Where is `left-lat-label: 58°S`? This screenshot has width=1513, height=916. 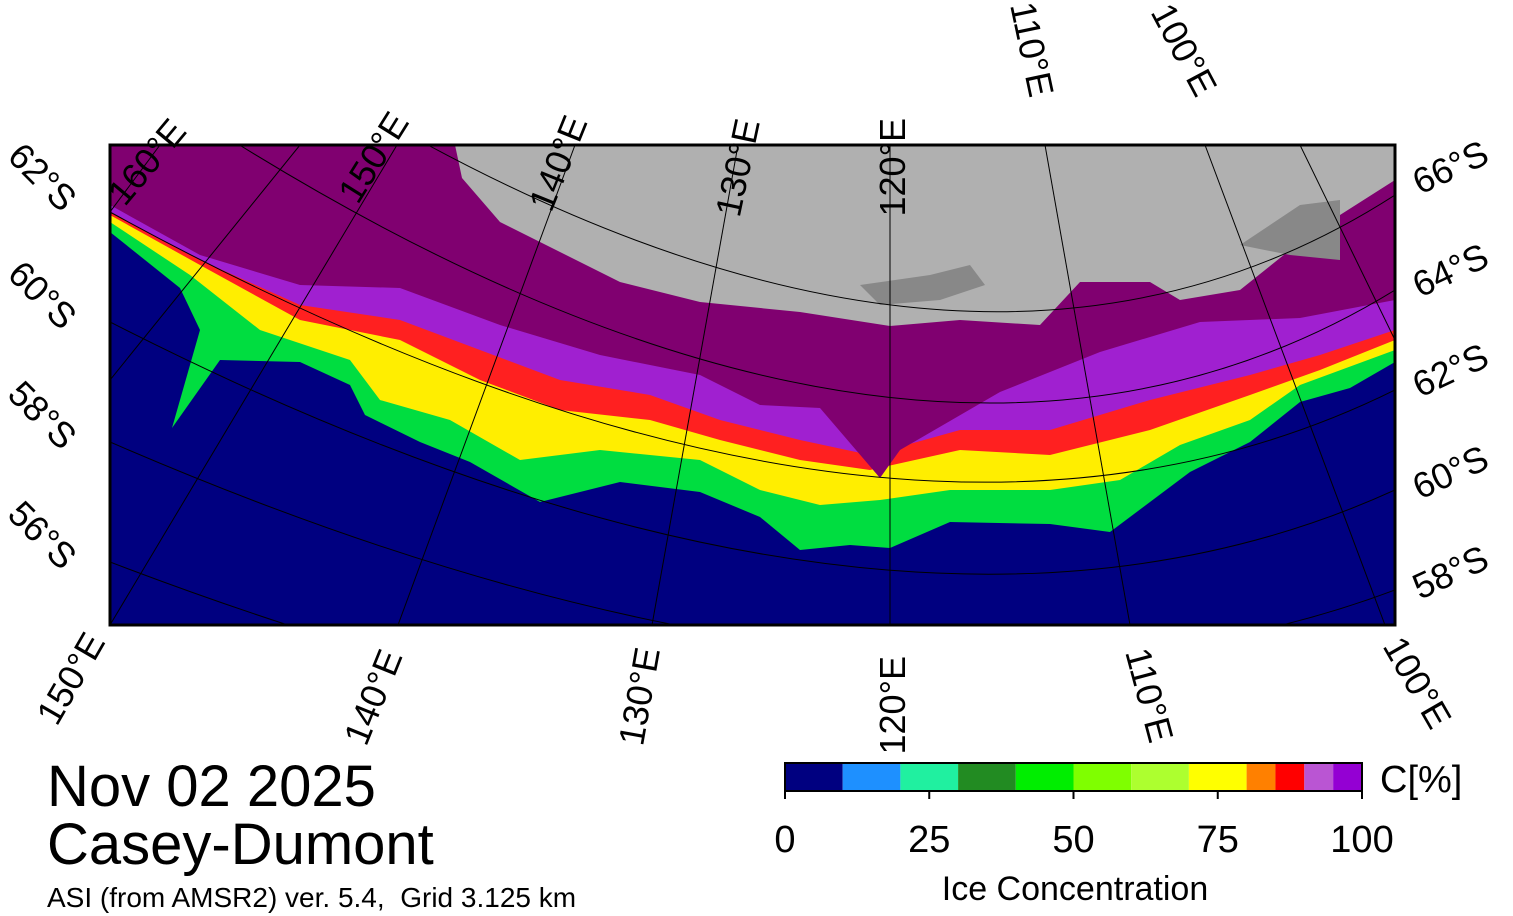
left-lat-label: 58°S is located at coordinates (42, 415).